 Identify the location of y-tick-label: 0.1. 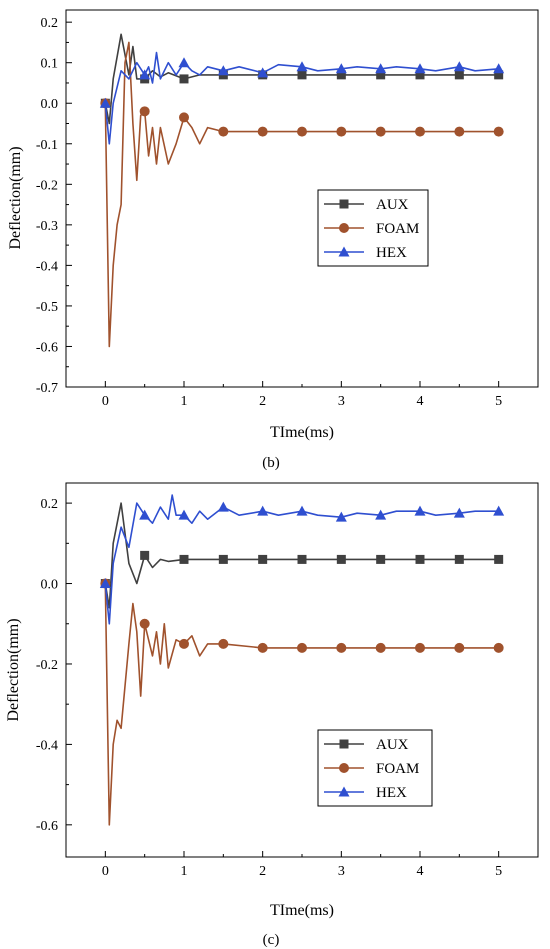
(50, 64).